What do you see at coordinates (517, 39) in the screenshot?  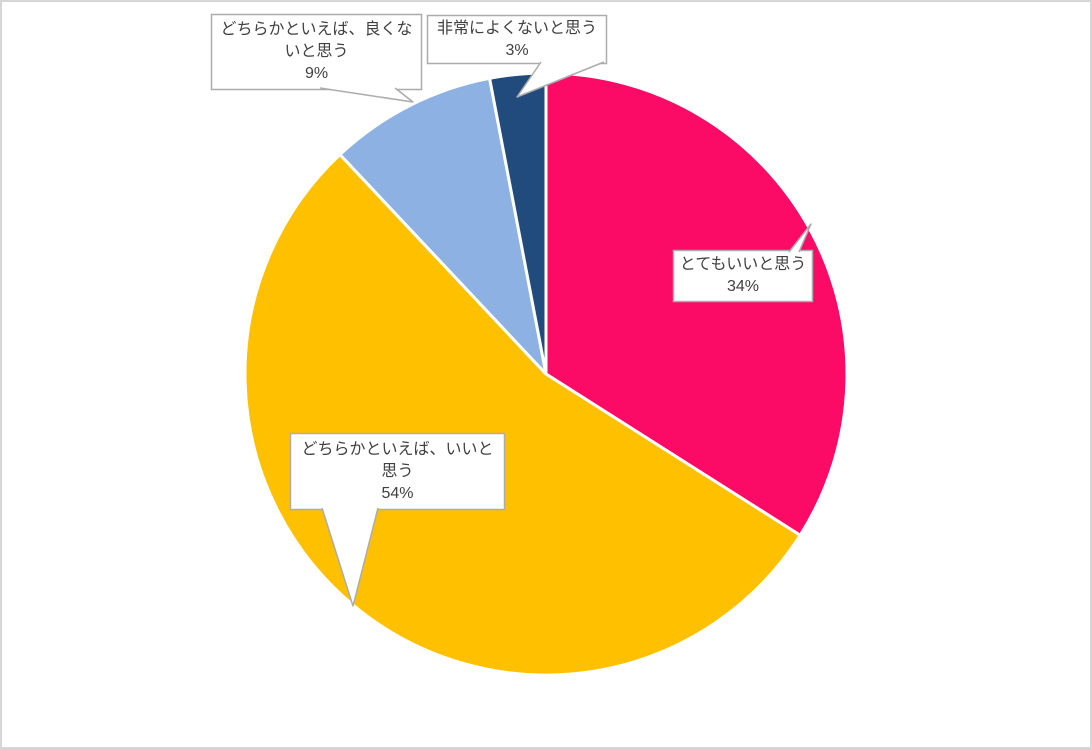 I see `callout-box-very-not-good` at bounding box center [517, 39].